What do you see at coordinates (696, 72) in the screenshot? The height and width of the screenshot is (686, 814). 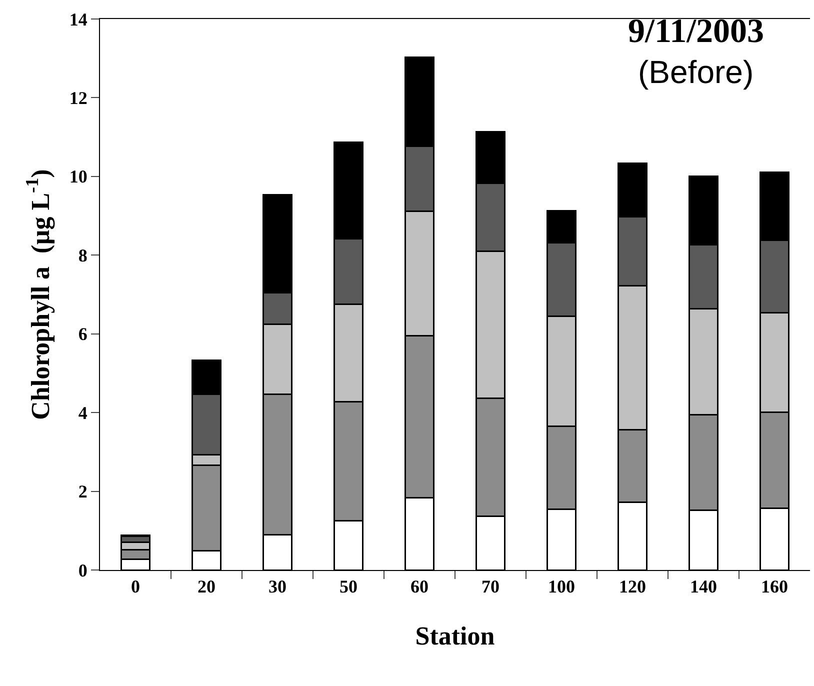 I see `text: (Before)` at bounding box center [696, 72].